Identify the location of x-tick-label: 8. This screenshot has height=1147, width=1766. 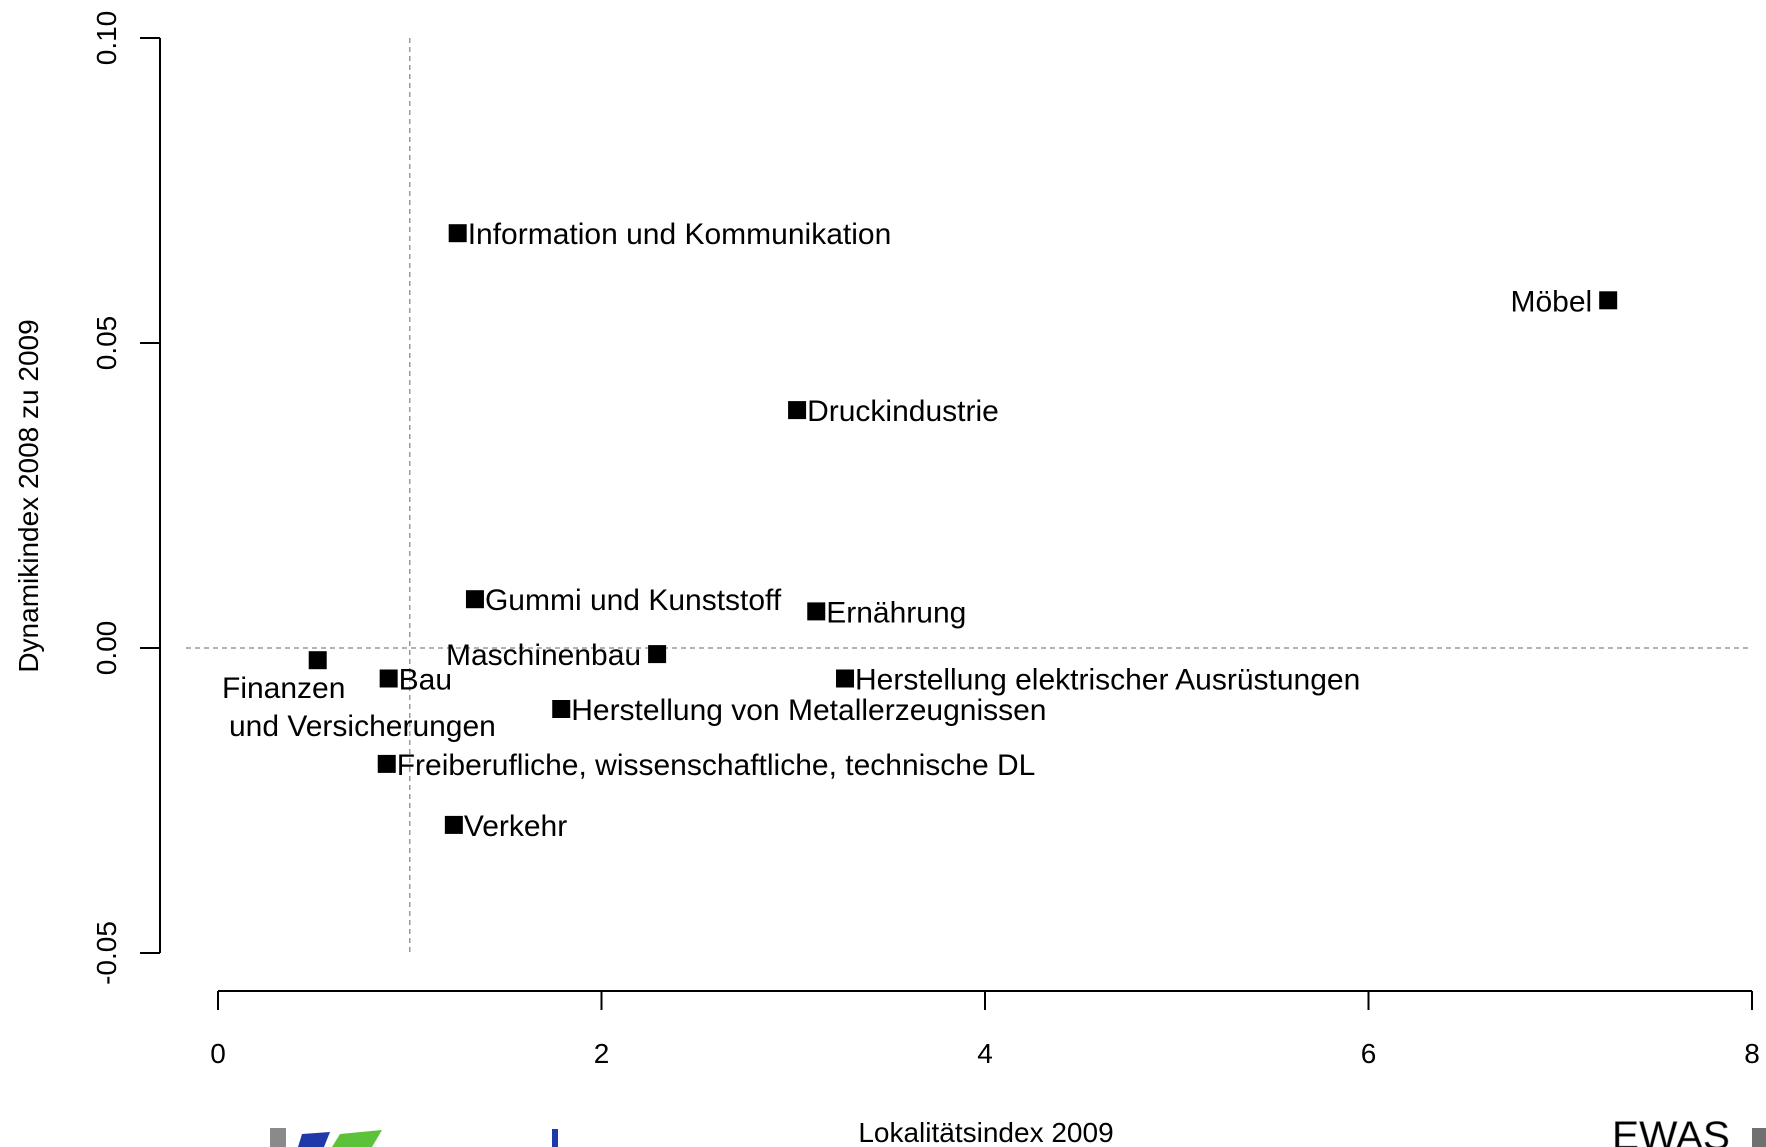
(1752, 1053).